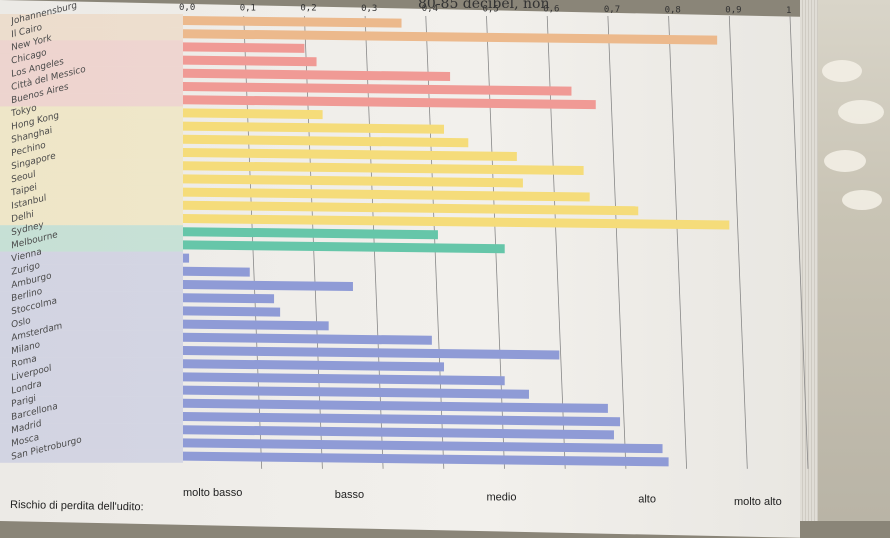 The height and width of the screenshot is (538, 890). What do you see at coordinates (502, 497) in the screenshot?
I see `risk-label: medio` at bounding box center [502, 497].